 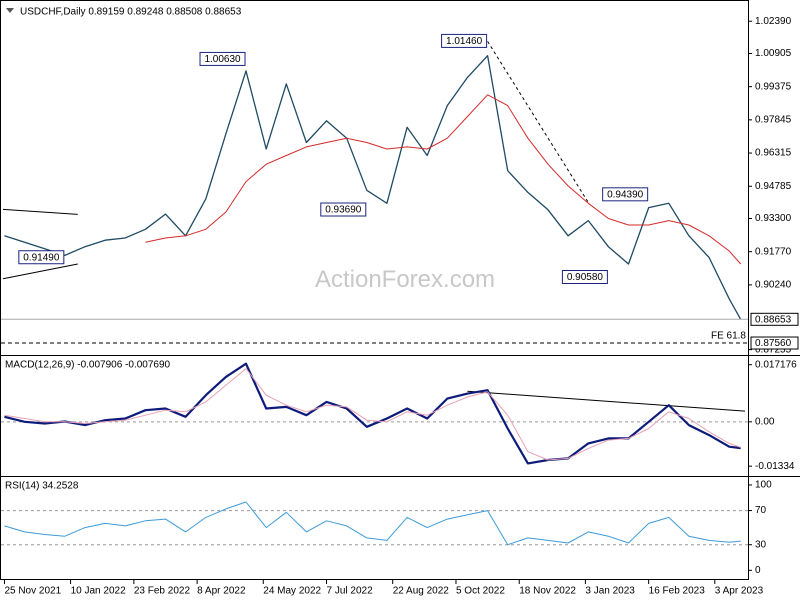 I want to click on y-tick-label: 0.94785, so click(x=773, y=186).